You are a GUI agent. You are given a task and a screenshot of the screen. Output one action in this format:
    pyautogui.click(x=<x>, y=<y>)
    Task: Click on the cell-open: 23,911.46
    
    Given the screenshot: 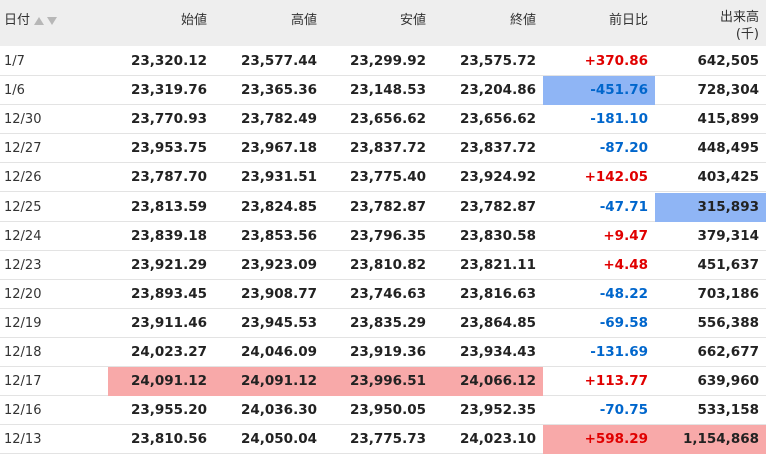 What is the action you would take?
    pyautogui.click(x=168, y=322)
    